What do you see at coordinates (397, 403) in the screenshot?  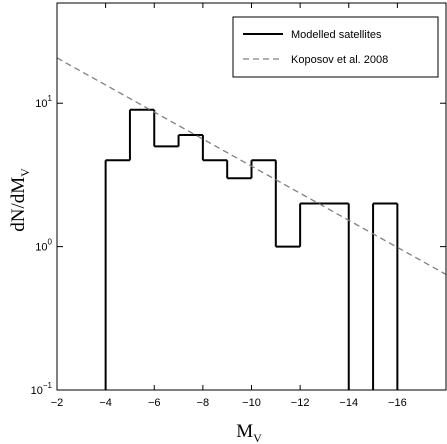 I see `x-tick-label: −16` at bounding box center [397, 403].